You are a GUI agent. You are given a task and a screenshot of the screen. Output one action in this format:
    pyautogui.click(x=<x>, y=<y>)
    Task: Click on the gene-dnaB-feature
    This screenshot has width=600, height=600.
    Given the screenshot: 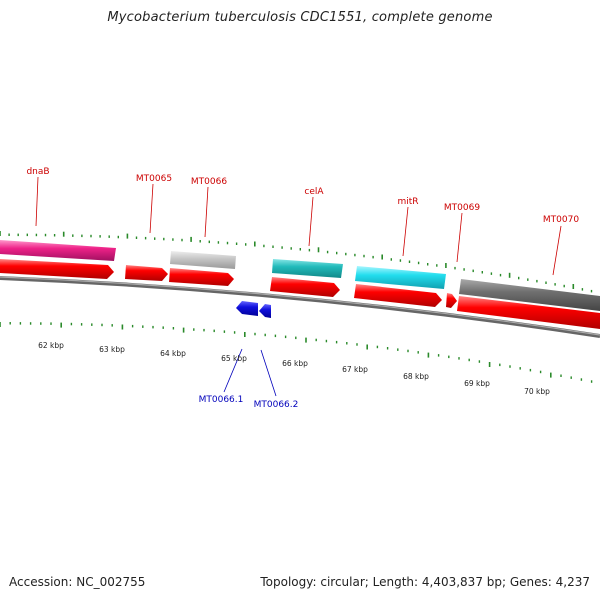 What is the action you would take?
    pyautogui.click(x=58, y=250)
    